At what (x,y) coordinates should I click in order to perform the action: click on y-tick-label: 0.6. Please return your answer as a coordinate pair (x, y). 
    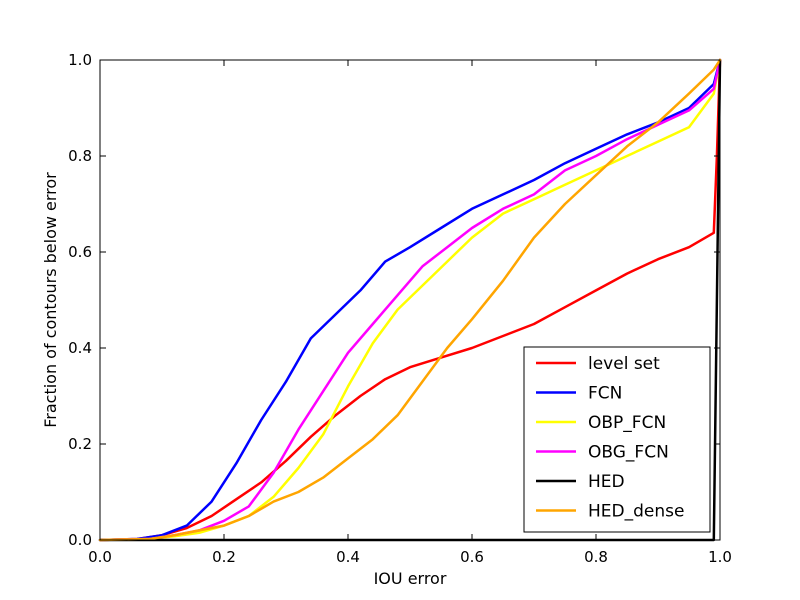
    Looking at the image, I should click on (80, 252).